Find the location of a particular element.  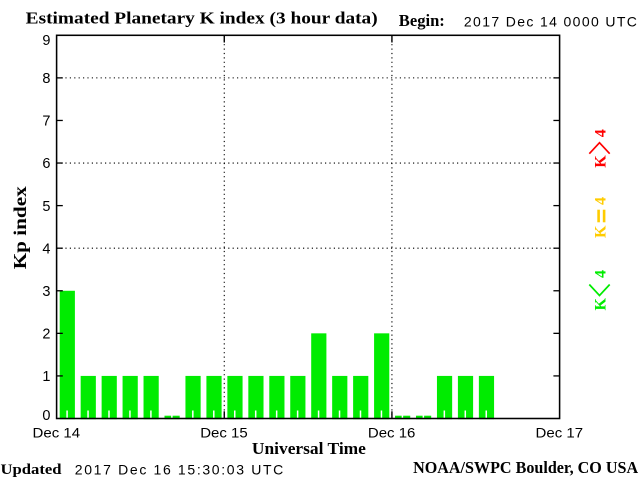

svg-text: 8 is located at coordinates (46, 79).